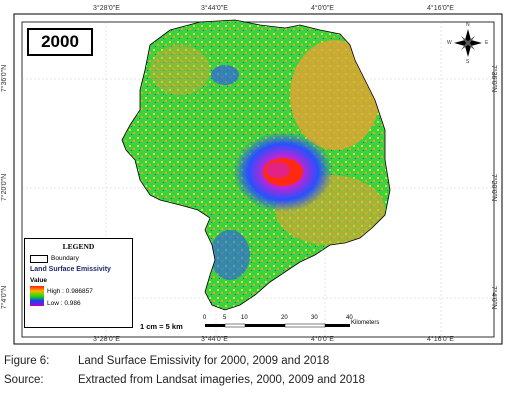 The height and width of the screenshot is (400, 511). I want to click on source-label: Source:, so click(24, 380).